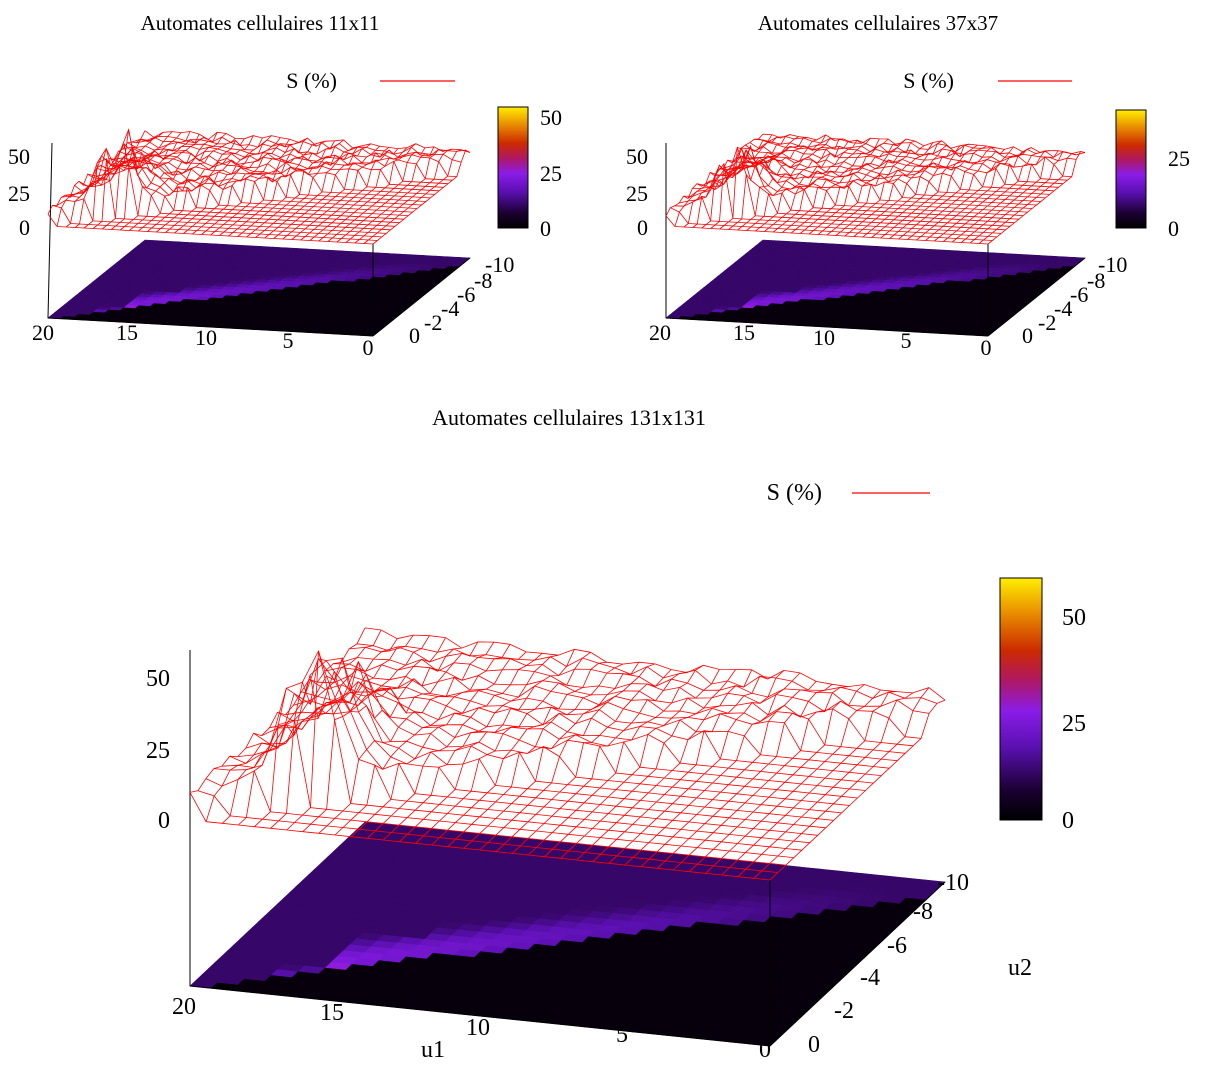 The image size is (1208, 1066). What do you see at coordinates (923, 912) in the screenshot?
I see `y-tick-label: -8` at bounding box center [923, 912].